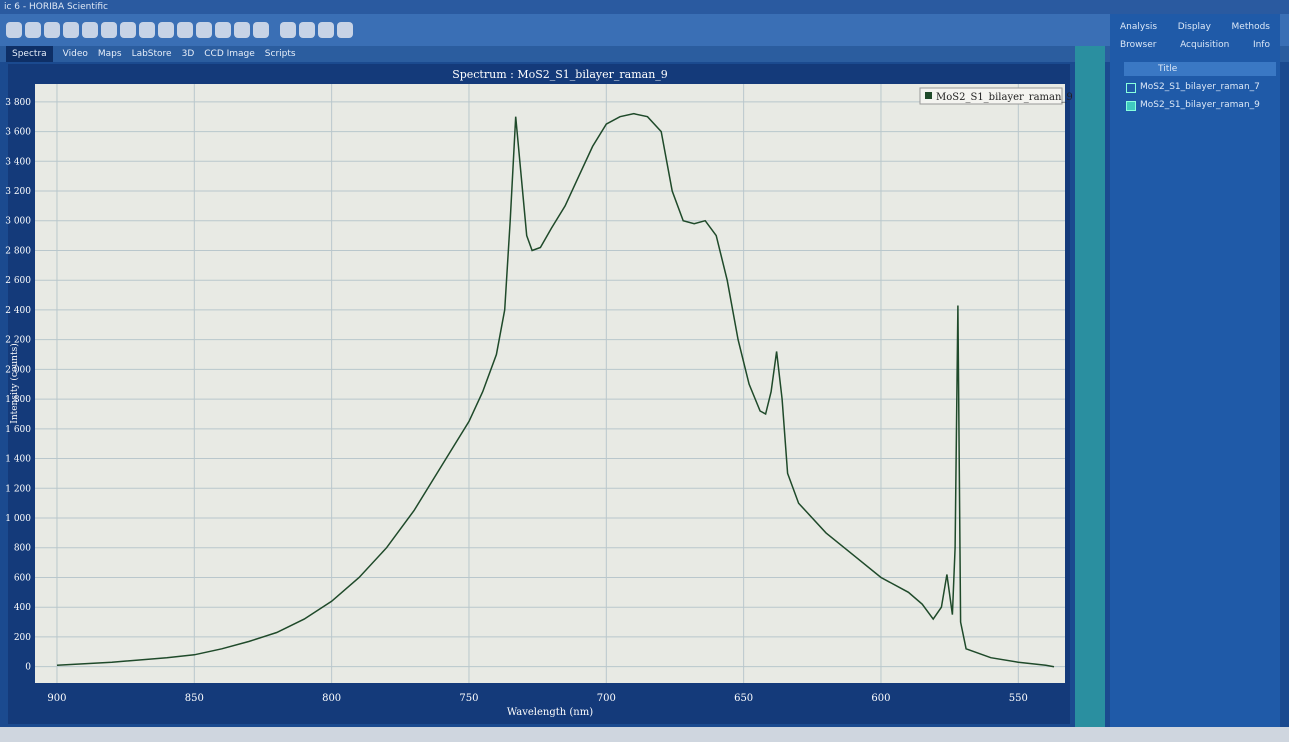  I want to click on tab: Acquisition, so click(1205, 45).